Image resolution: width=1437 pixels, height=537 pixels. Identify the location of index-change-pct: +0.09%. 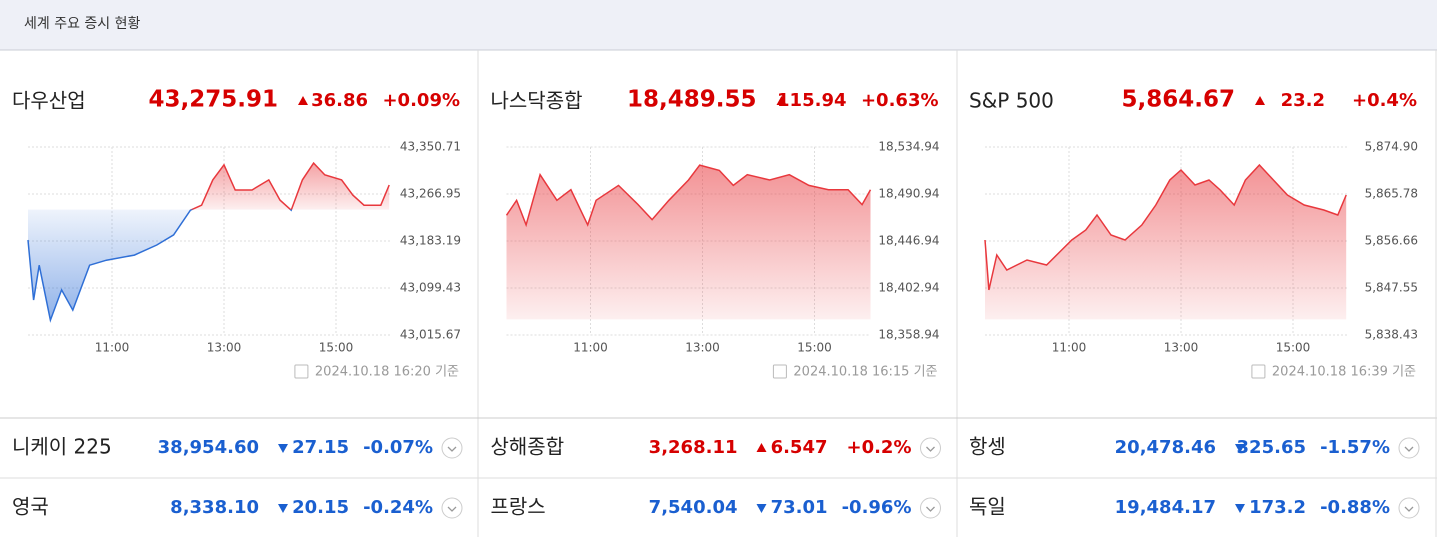
(421, 100).